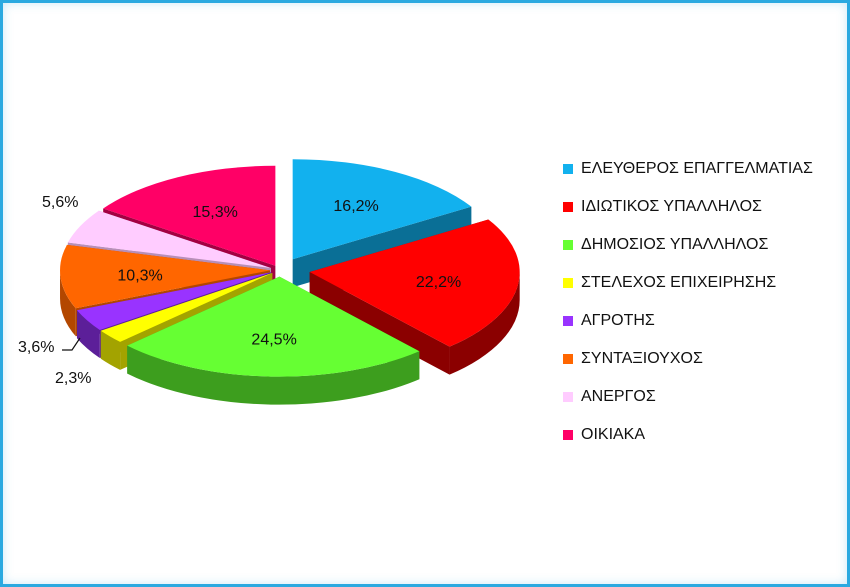 The width and height of the screenshot is (850, 587). Describe the element at coordinates (438, 282) in the screenshot. I see `data-label-1: 22,2%` at that location.